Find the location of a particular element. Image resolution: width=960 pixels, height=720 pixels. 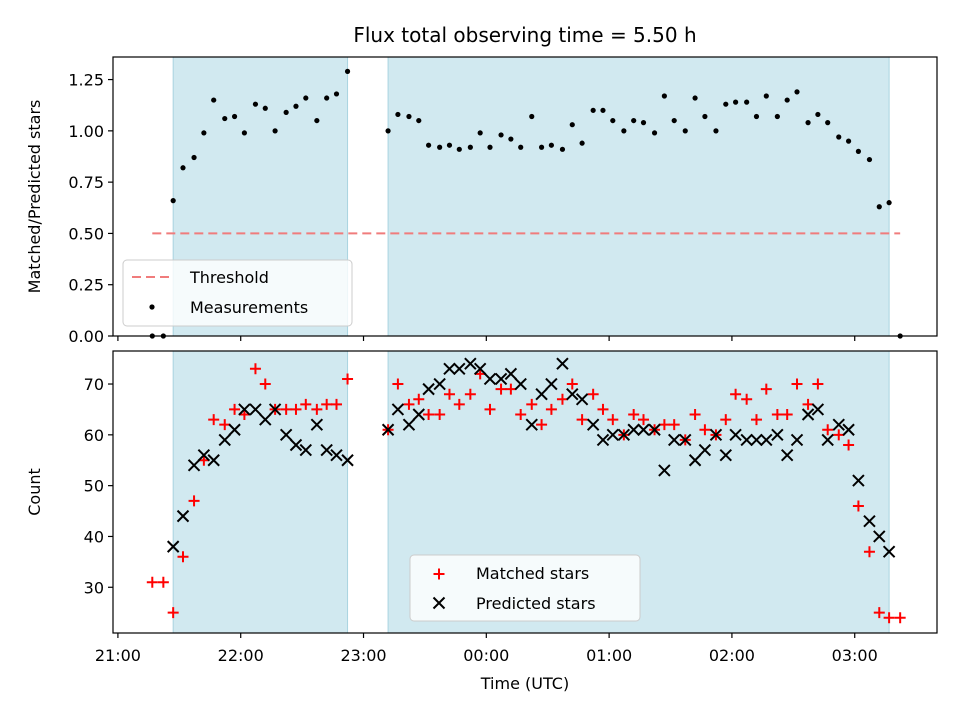

y-axis-title: Matched/Predicted stars is located at coordinates (34, 197).